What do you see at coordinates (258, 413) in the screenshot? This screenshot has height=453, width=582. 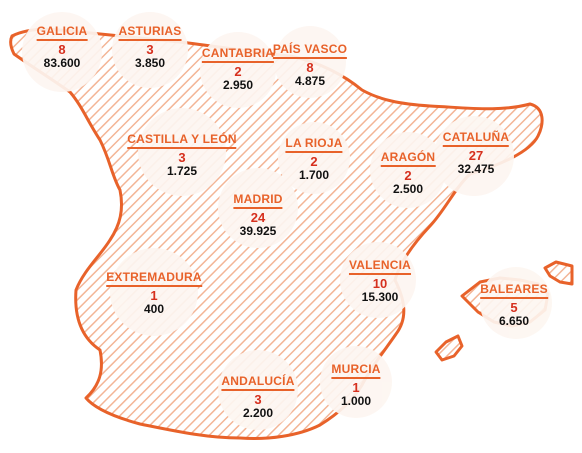 I see `region-value: 2.200` at bounding box center [258, 413].